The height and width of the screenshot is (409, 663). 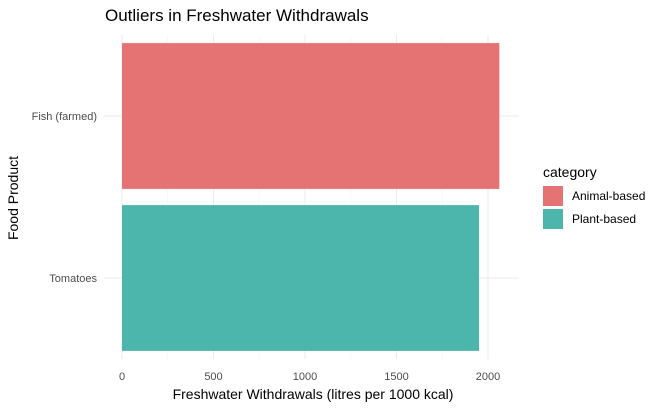 I want to click on x-tick-label: 500, so click(x=213, y=377).